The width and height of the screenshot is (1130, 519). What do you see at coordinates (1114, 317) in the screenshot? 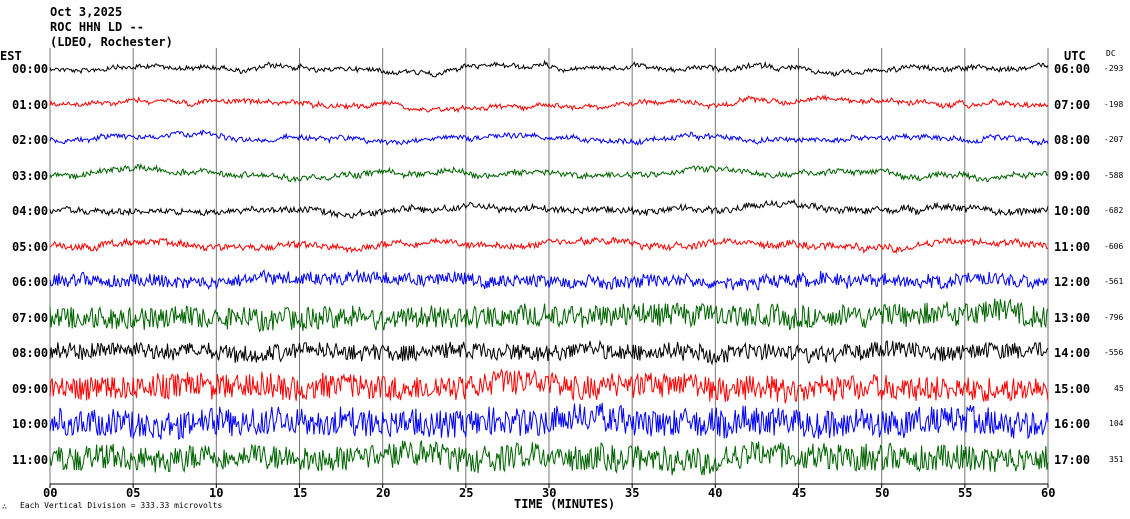
I see `dc-value-0700: -796` at bounding box center [1114, 317].